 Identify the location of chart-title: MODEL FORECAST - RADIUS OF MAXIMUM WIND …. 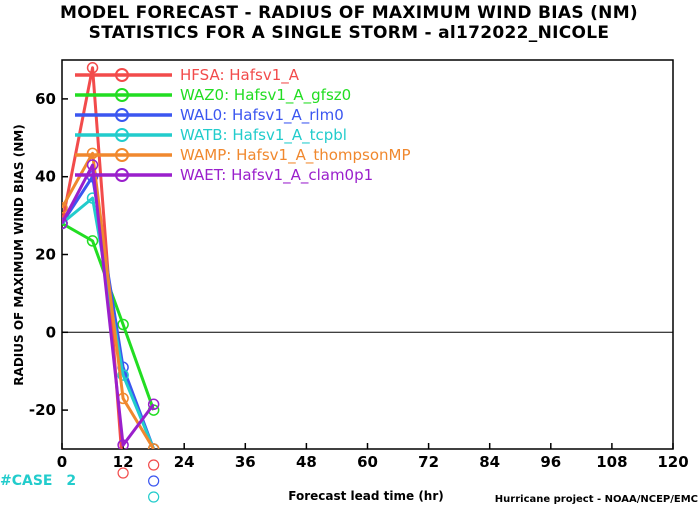
(349, 13).